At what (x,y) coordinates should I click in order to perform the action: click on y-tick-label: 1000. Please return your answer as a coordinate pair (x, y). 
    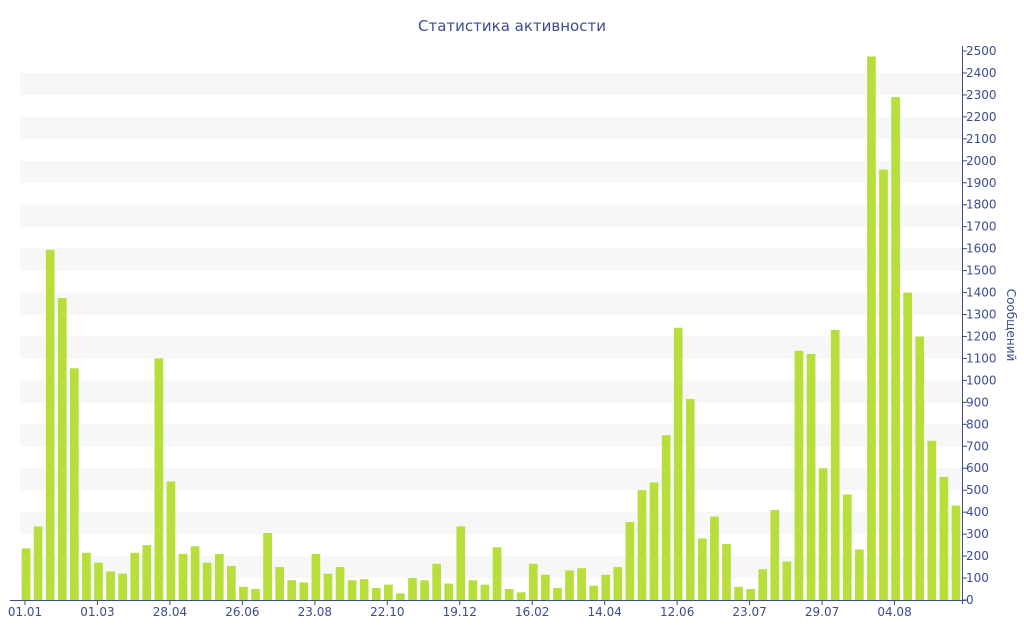
    Looking at the image, I should click on (981, 380).